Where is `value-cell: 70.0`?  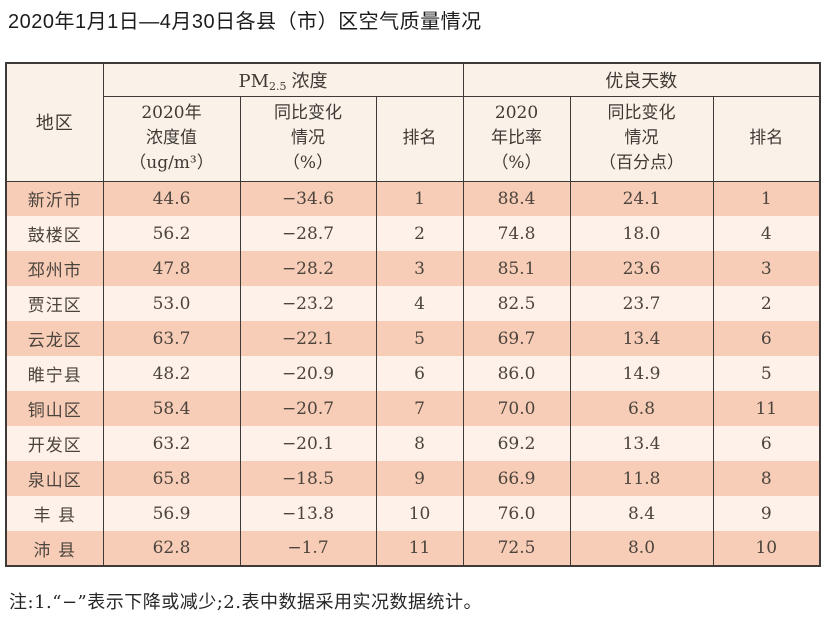
value-cell: 70.0 is located at coordinates (516, 408).